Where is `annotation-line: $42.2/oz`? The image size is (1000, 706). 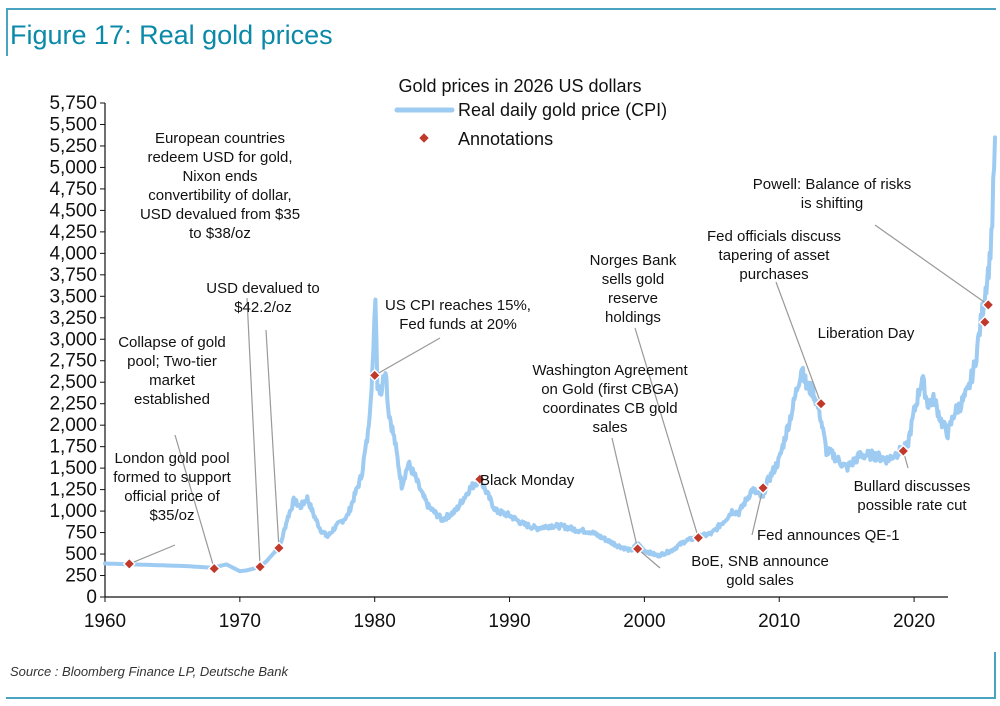 annotation-line: $42.2/oz is located at coordinates (263, 307).